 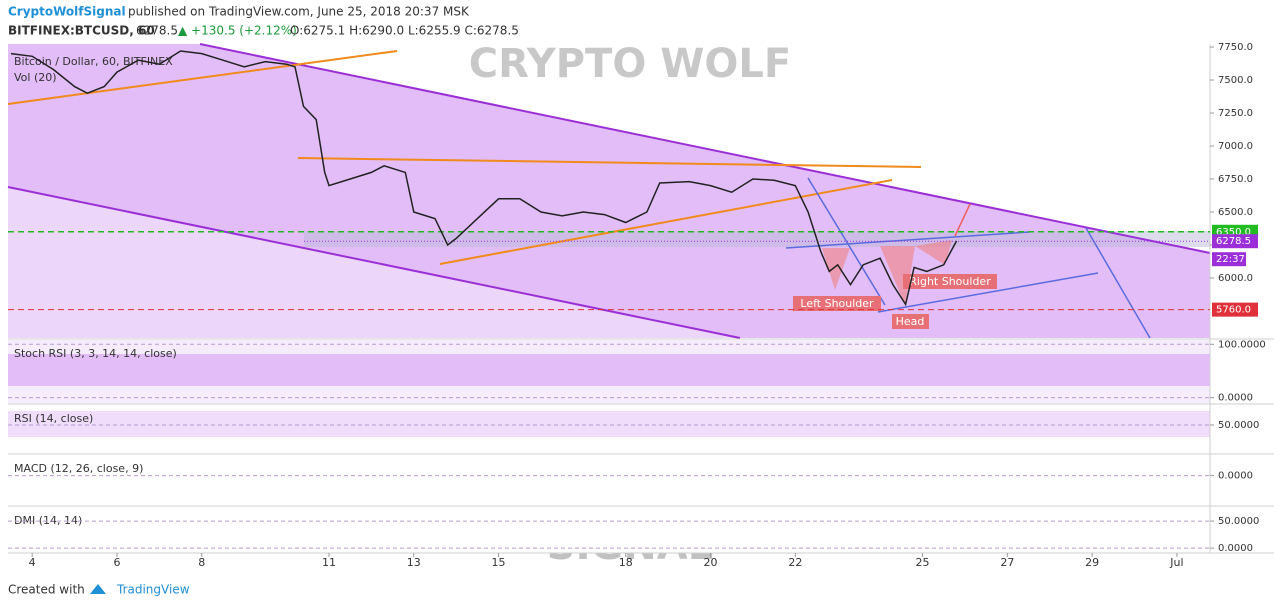 I want to click on indicator-tick-label: 100.0000, so click(x=1242, y=344).